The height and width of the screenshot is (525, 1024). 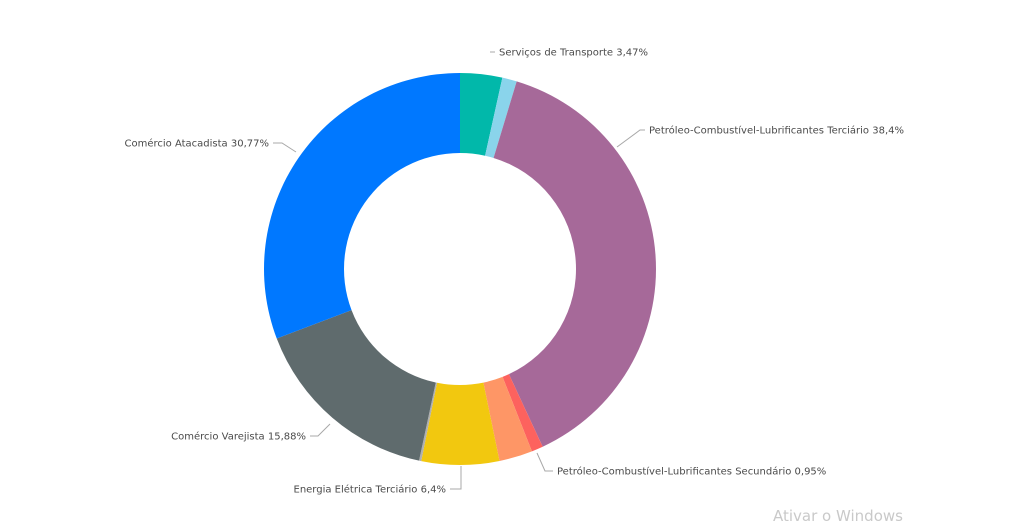 What do you see at coordinates (460, 423) in the screenshot?
I see `slice-energia-eletrica-terciario` at bounding box center [460, 423].